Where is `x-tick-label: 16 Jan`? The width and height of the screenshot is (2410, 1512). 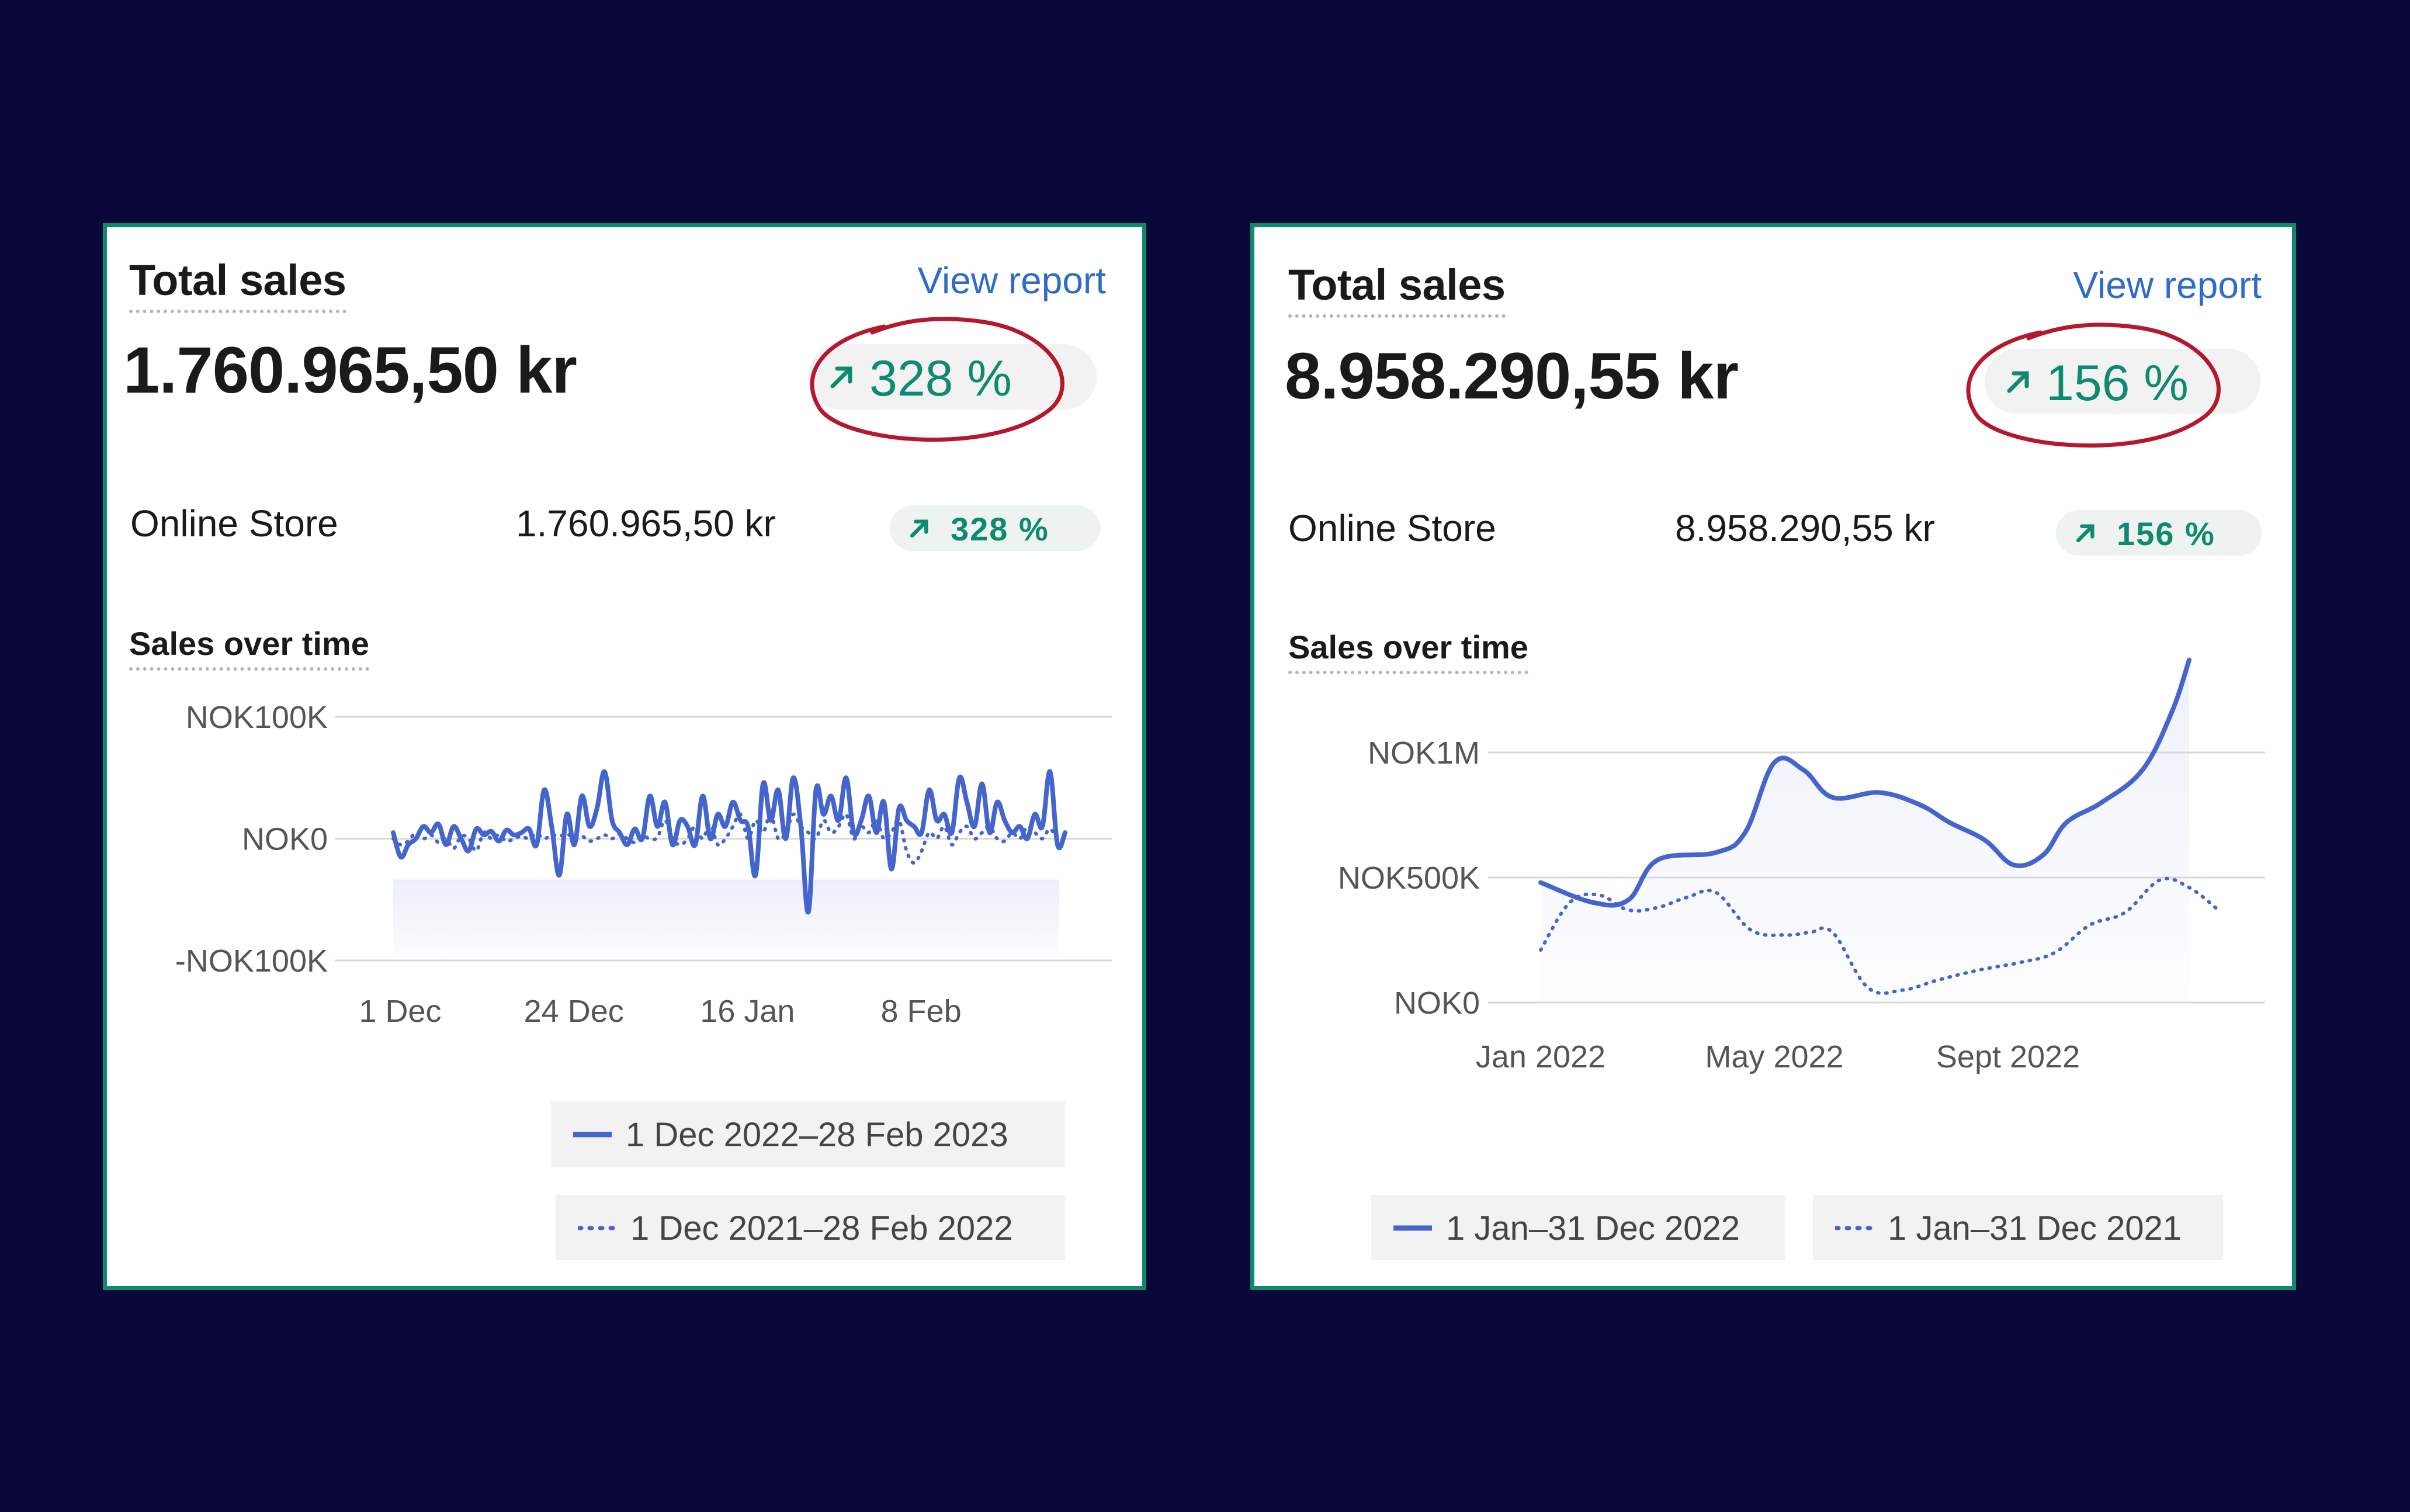
x-tick-label: 16 Jan is located at coordinates (747, 1012).